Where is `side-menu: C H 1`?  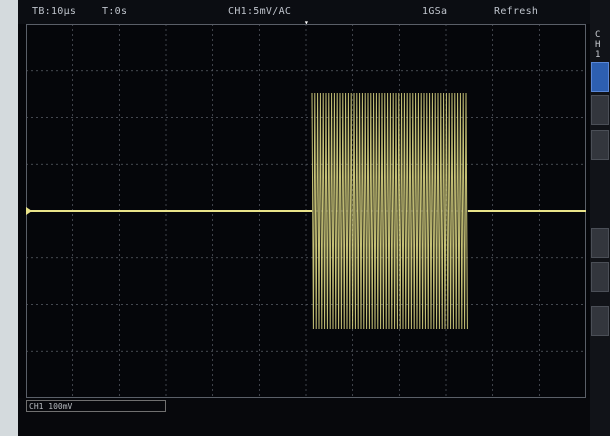
side-menu: C H 1 is located at coordinates (600, 218).